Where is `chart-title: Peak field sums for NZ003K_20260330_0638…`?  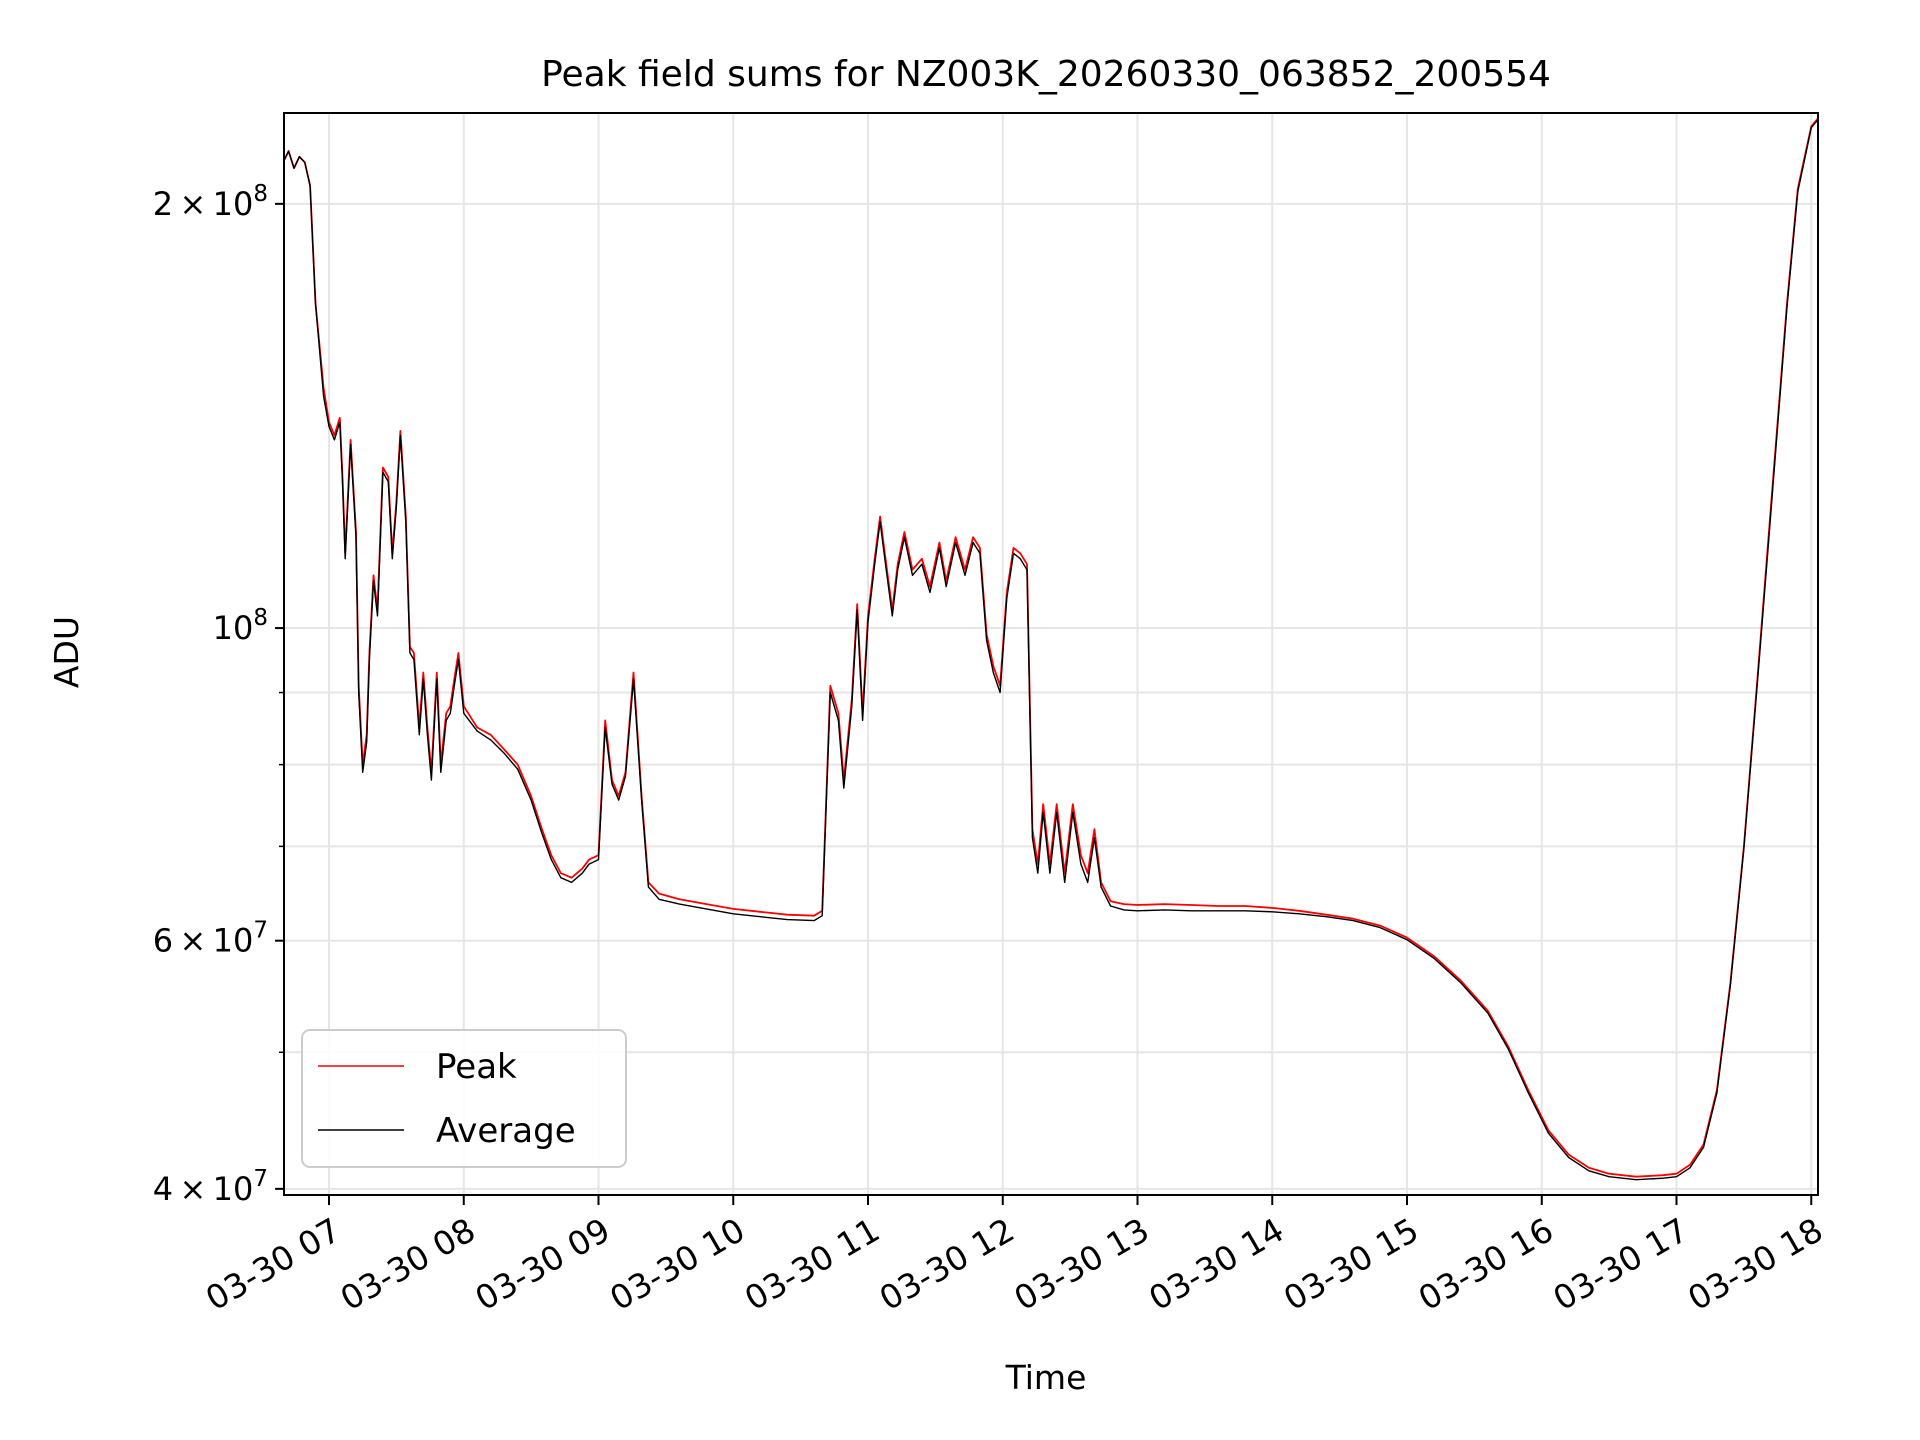 chart-title: Peak field sums for NZ003K_20260330_0638… is located at coordinates (1046, 74).